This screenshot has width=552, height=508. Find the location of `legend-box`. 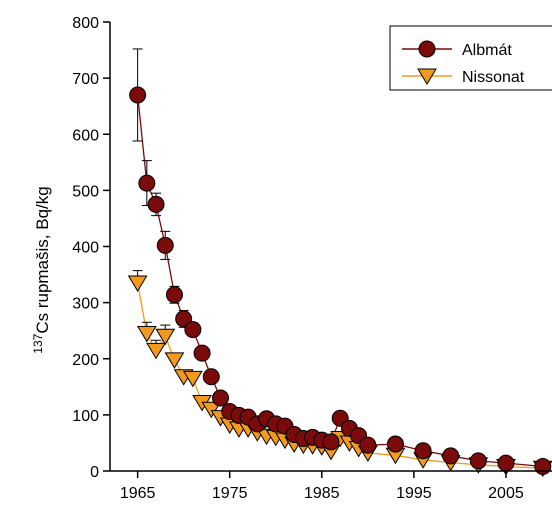

legend-box is located at coordinates (470, 58).